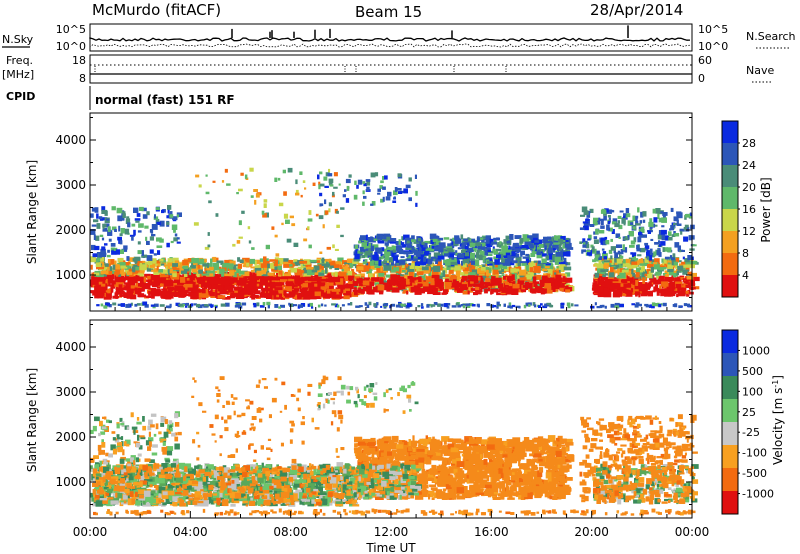 This screenshot has height=554, width=800. What do you see at coordinates (749, 143) in the screenshot?
I see `colorbar-tick-label: 28` at bounding box center [749, 143].